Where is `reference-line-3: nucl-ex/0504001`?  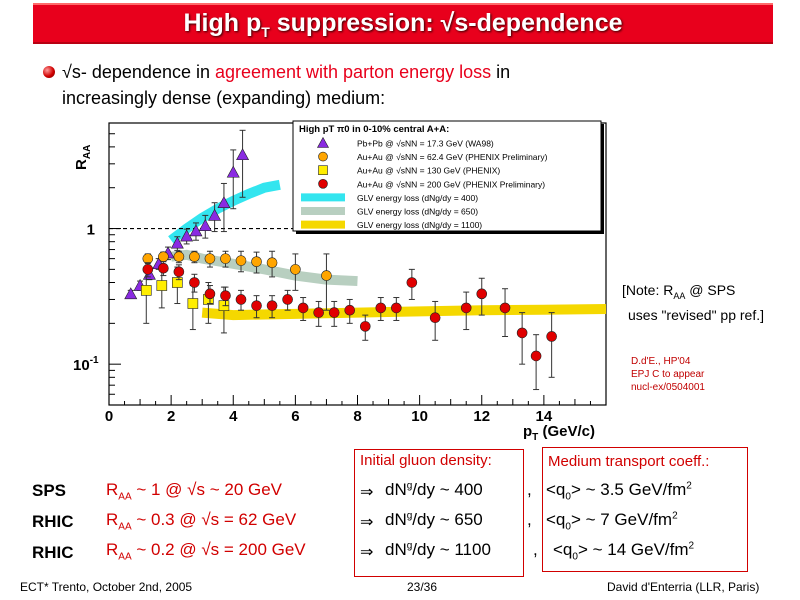 reference-line-3: nucl-ex/0504001 is located at coordinates (668, 387).